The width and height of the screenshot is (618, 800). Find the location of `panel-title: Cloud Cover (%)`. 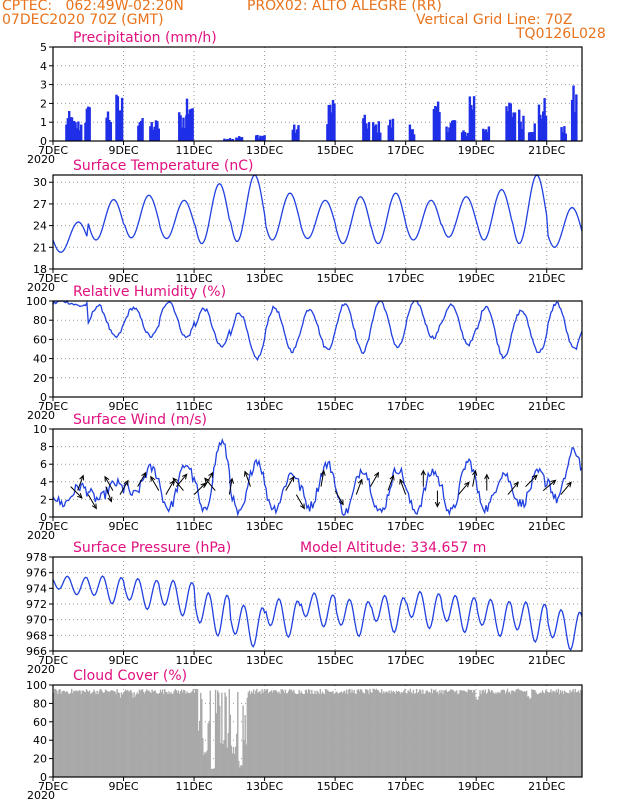

panel-title: Cloud Cover (%) is located at coordinates (130, 676).